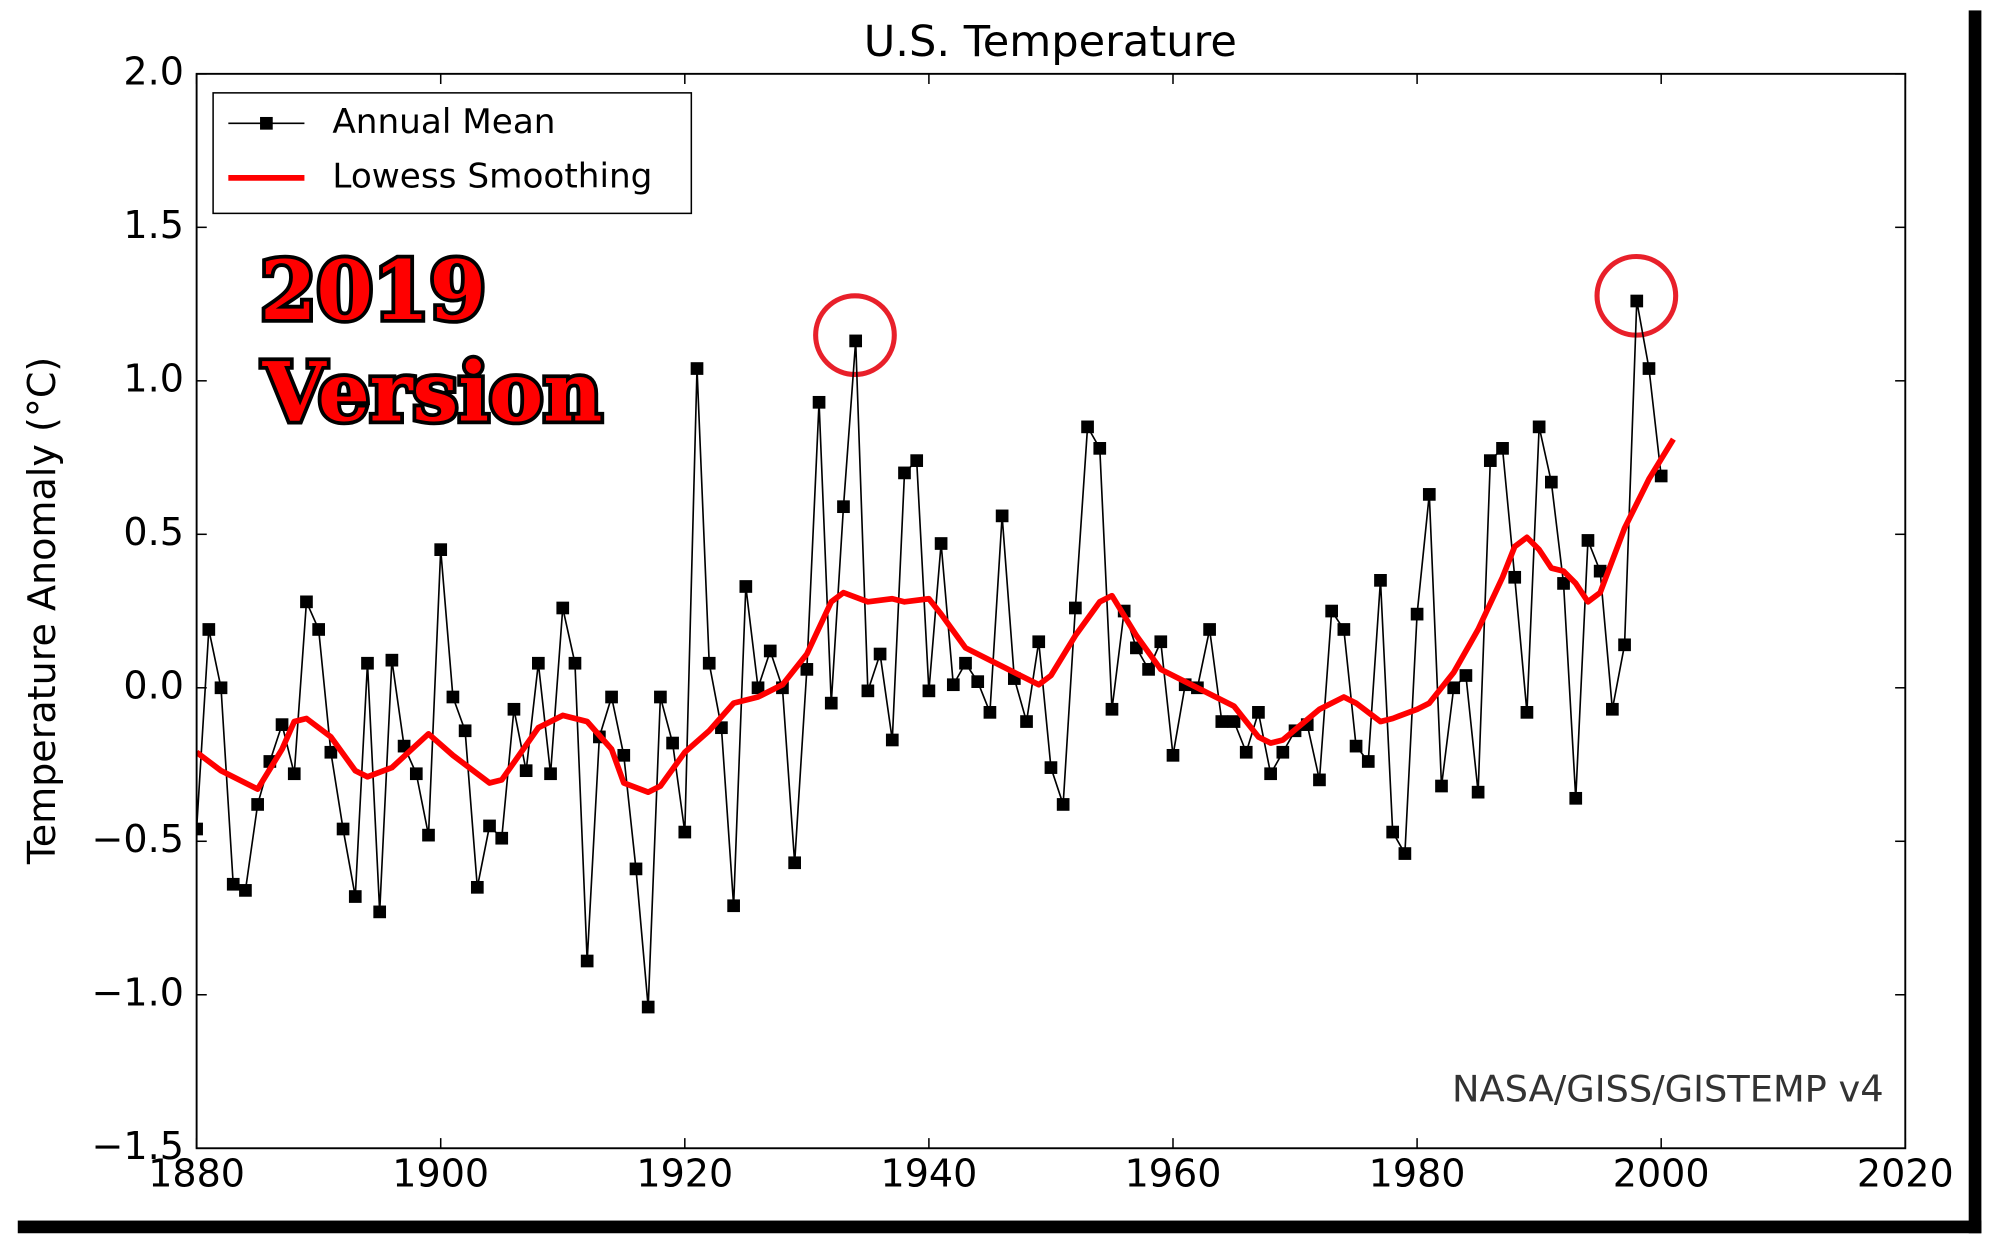 The width and height of the screenshot is (1989, 1250). What do you see at coordinates (1668, 1089) in the screenshot?
I see `source-note: NASA/GISS/GISTEMP v4` at bounding box center [1668, 1089].